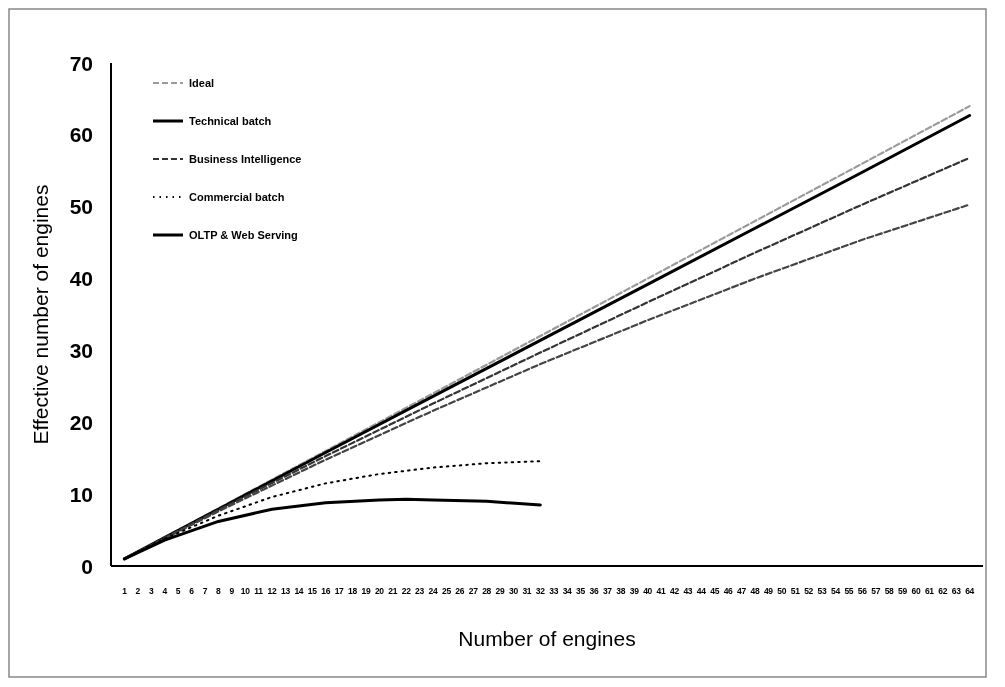 This screenshot has height=687, width=1005. What do you see at coordinates (728, 591) in the screenshot?
I see `x-tick-label: 46` at bounding box center [728, 591].